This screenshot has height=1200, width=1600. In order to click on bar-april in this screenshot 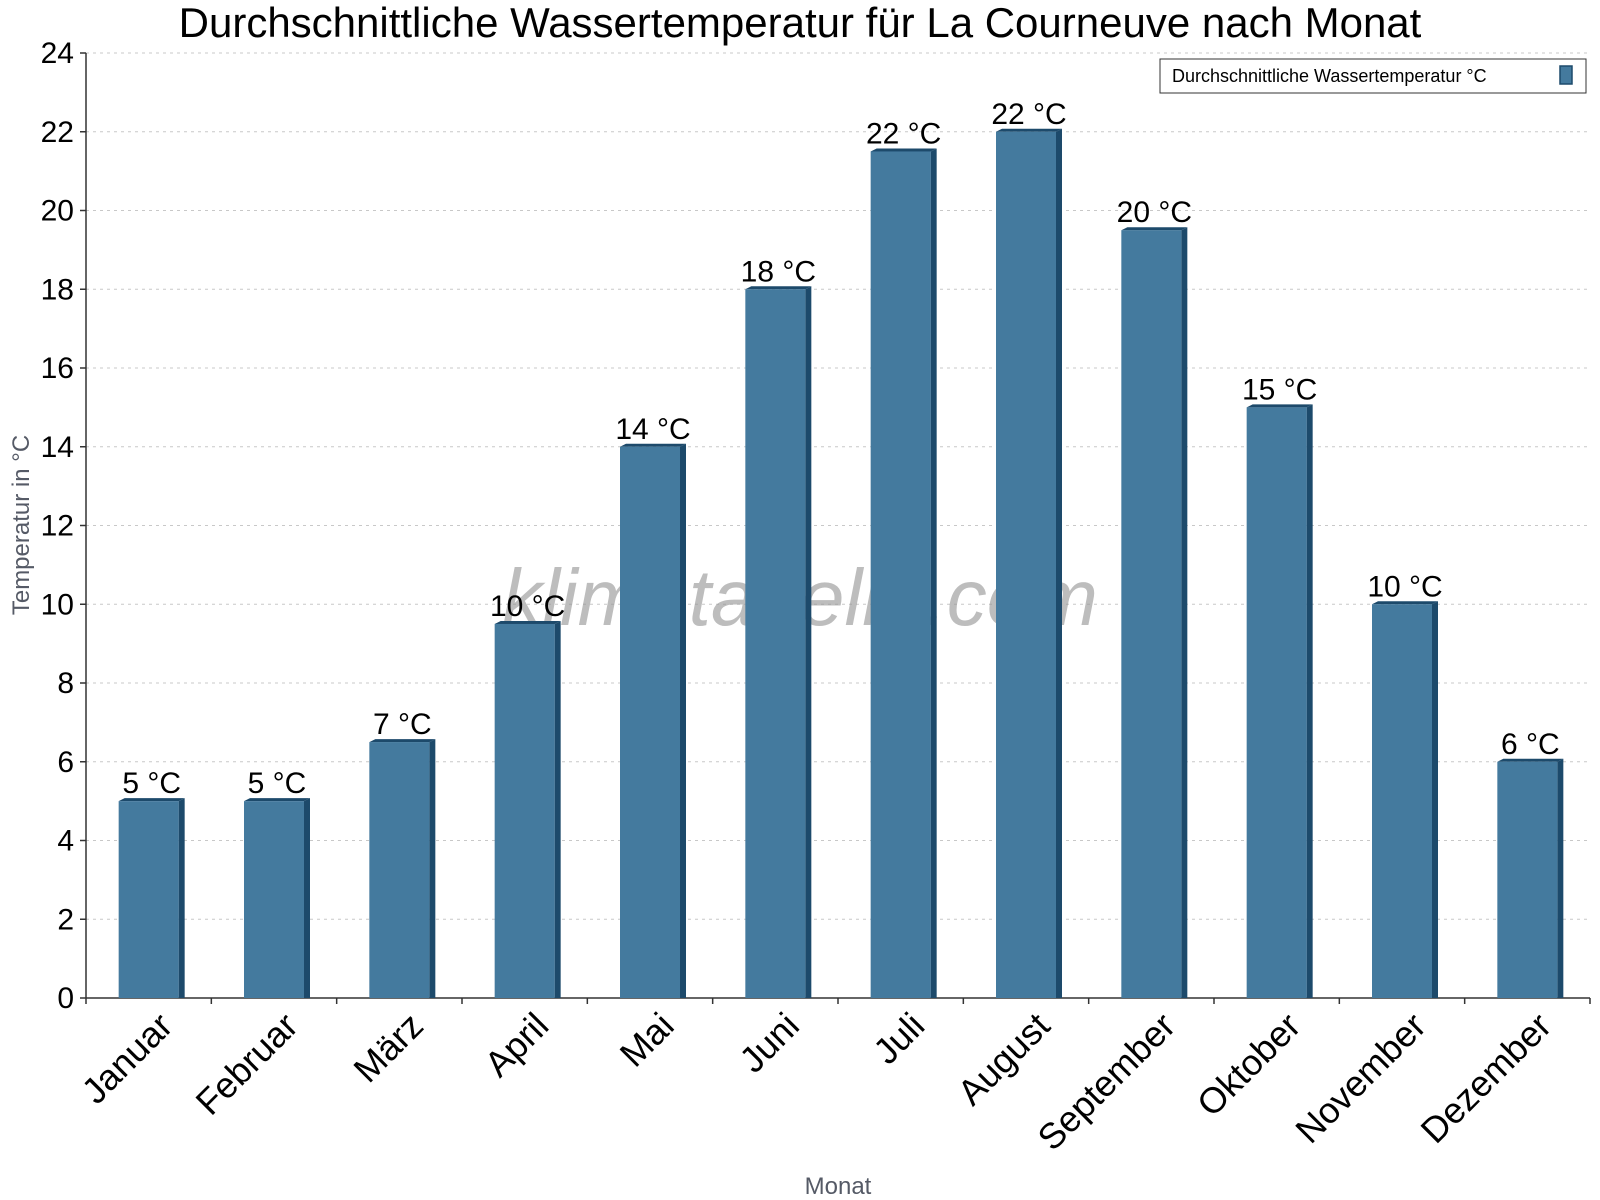, I will do `click(527, 809)`.